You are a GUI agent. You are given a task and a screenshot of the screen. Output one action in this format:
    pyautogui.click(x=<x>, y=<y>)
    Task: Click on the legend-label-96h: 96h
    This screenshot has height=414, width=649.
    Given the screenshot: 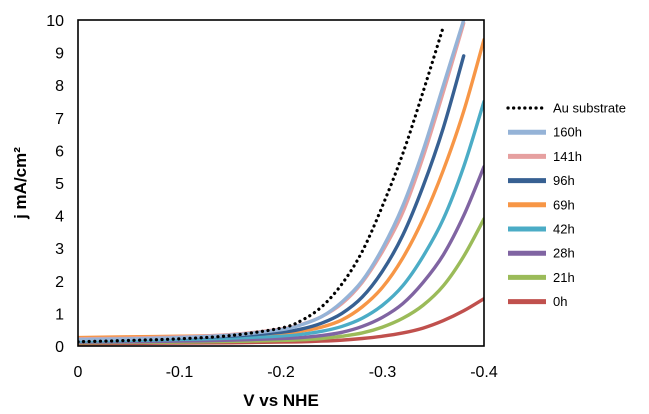 What is the action you would take?
    pyautogui.click(x=564, y=180)
    